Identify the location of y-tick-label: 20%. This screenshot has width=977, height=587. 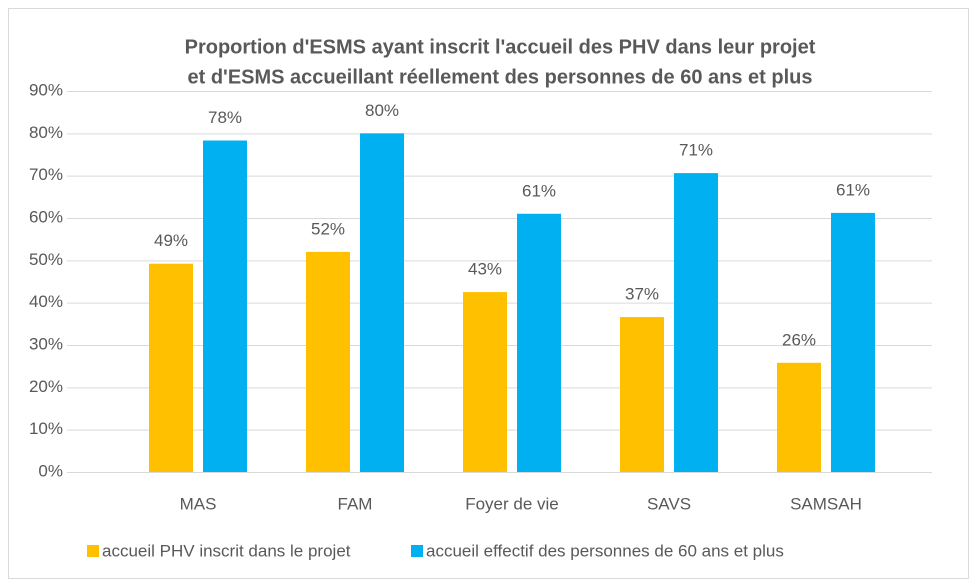
(46, 386).